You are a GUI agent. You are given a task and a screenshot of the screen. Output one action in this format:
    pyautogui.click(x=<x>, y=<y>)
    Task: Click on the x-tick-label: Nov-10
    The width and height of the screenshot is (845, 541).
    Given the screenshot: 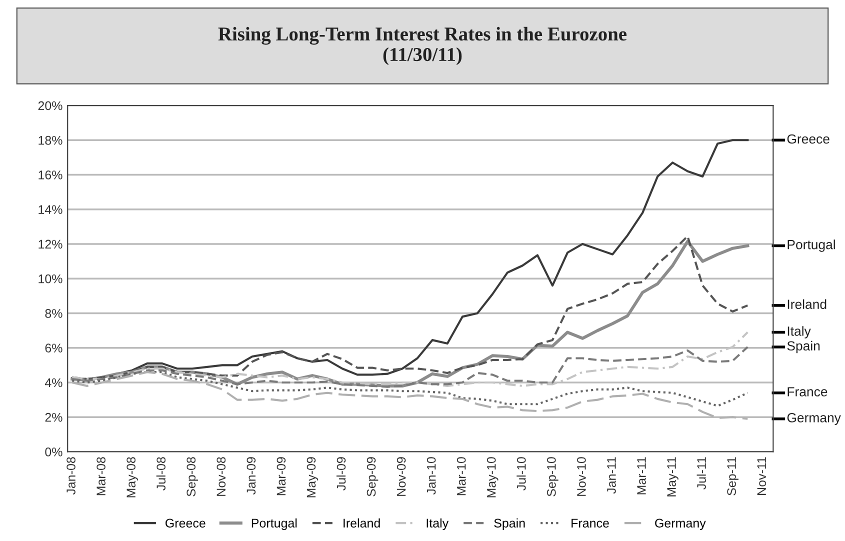 What is the action you would take?
    pyautogui.click(x=581, y=476)
    